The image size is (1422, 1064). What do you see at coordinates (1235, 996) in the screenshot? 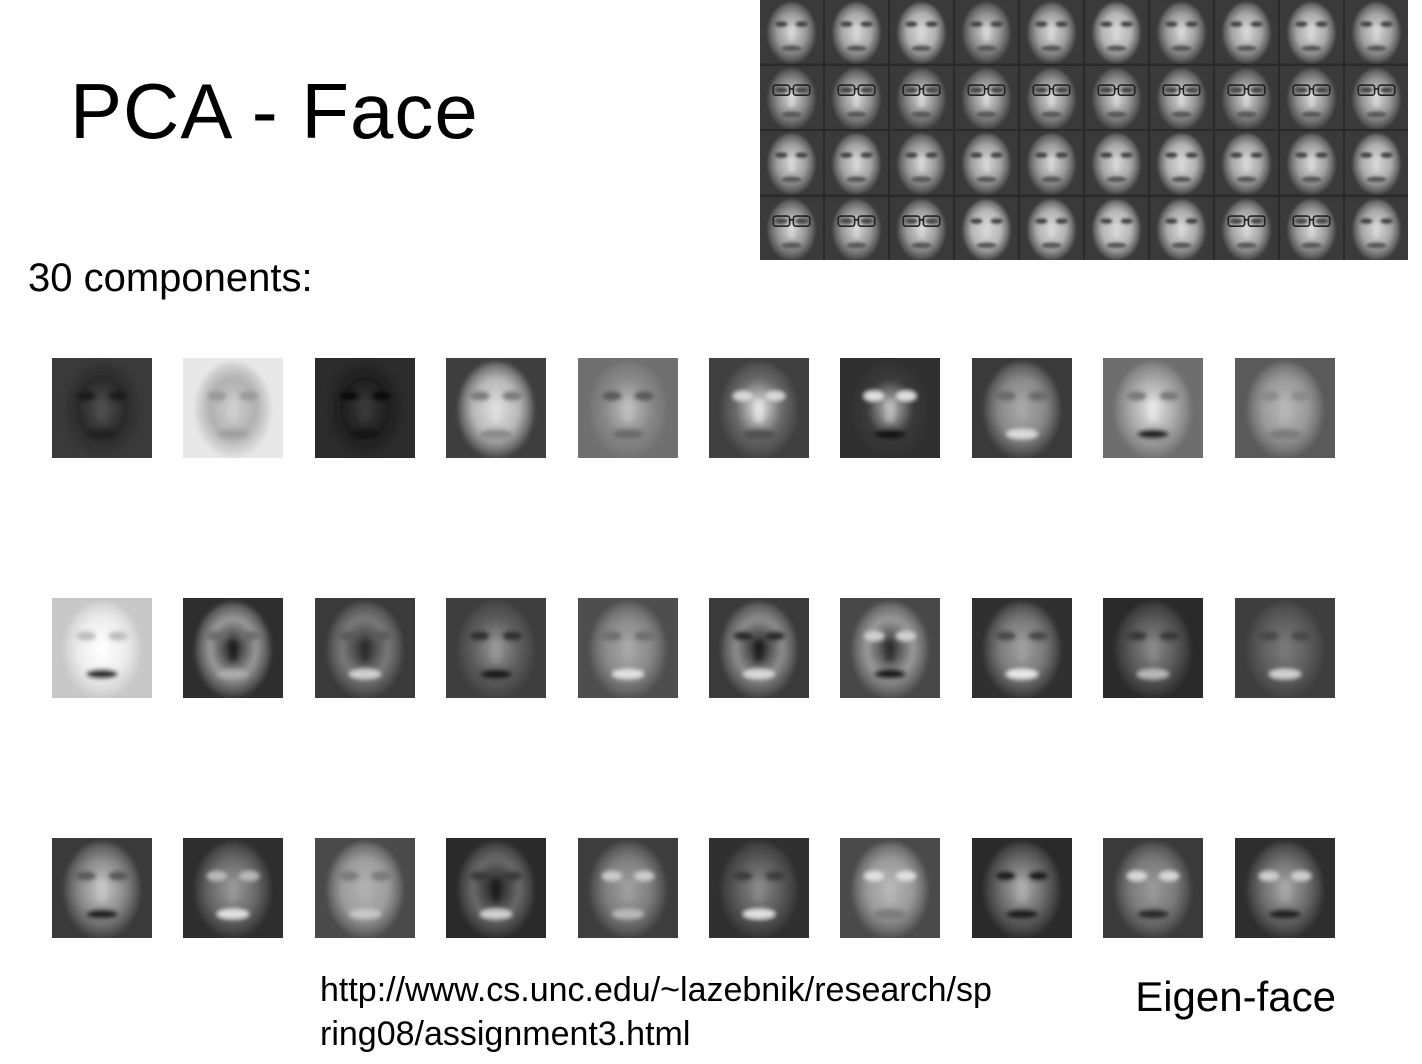
I see `eigenface-caption: Eigen-face` at bounding box center [1235, 996].